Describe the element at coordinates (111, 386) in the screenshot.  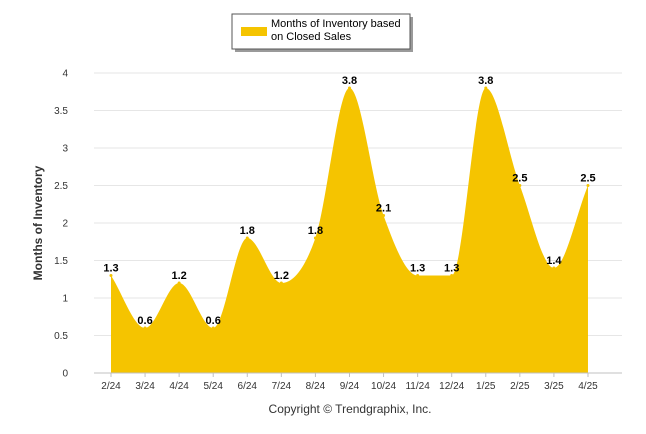
I see `x-tick-label: 2/24` at that location.